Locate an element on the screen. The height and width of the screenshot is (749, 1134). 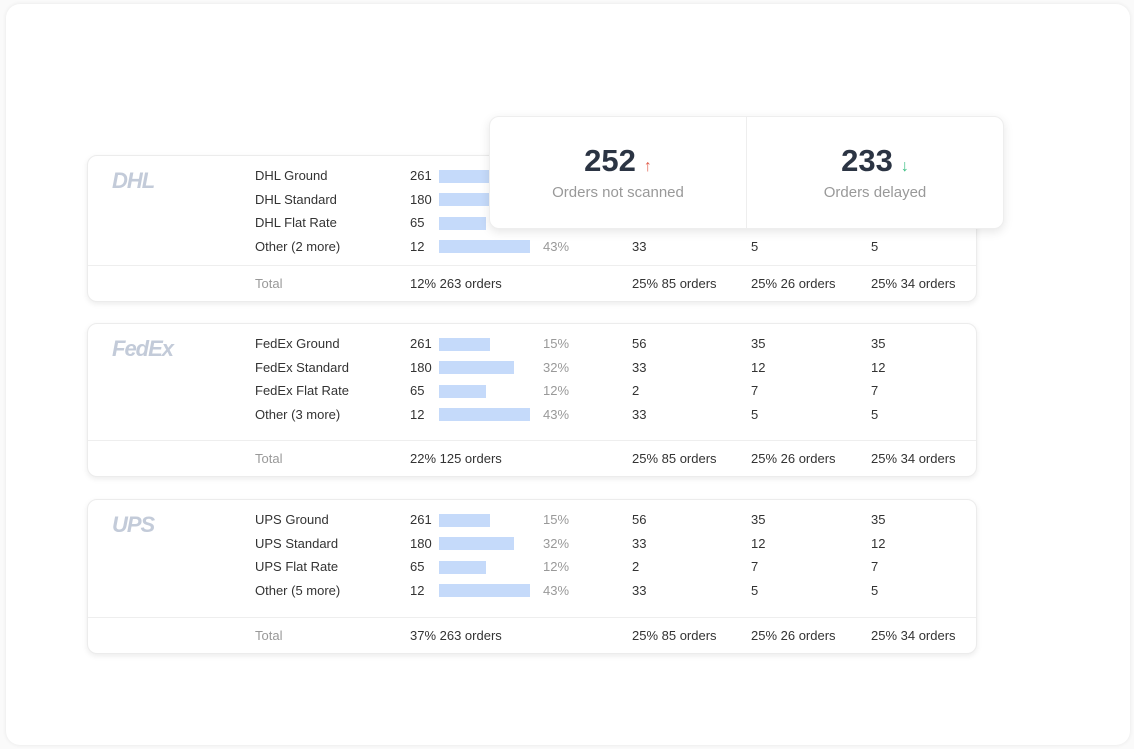
row-name: FedEx Standard is located at coordinates (302, 367).